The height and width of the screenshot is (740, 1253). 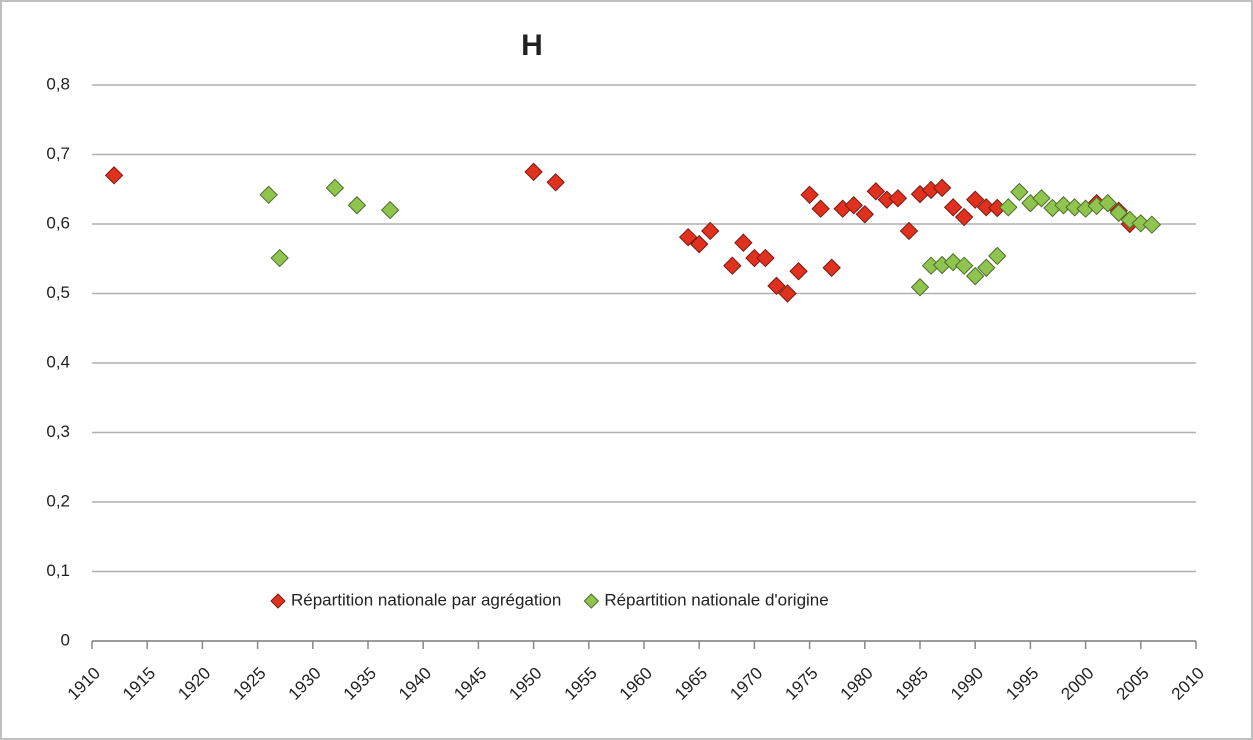 I want to click on y-tick-label: 0,7, so click(x=58, y=153).